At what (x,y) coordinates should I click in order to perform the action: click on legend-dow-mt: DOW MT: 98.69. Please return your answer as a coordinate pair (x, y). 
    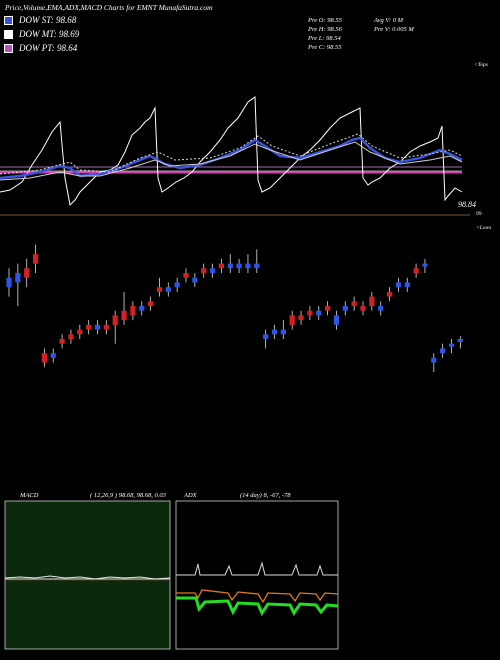
    Looking at the image, I should click on (41, 34).